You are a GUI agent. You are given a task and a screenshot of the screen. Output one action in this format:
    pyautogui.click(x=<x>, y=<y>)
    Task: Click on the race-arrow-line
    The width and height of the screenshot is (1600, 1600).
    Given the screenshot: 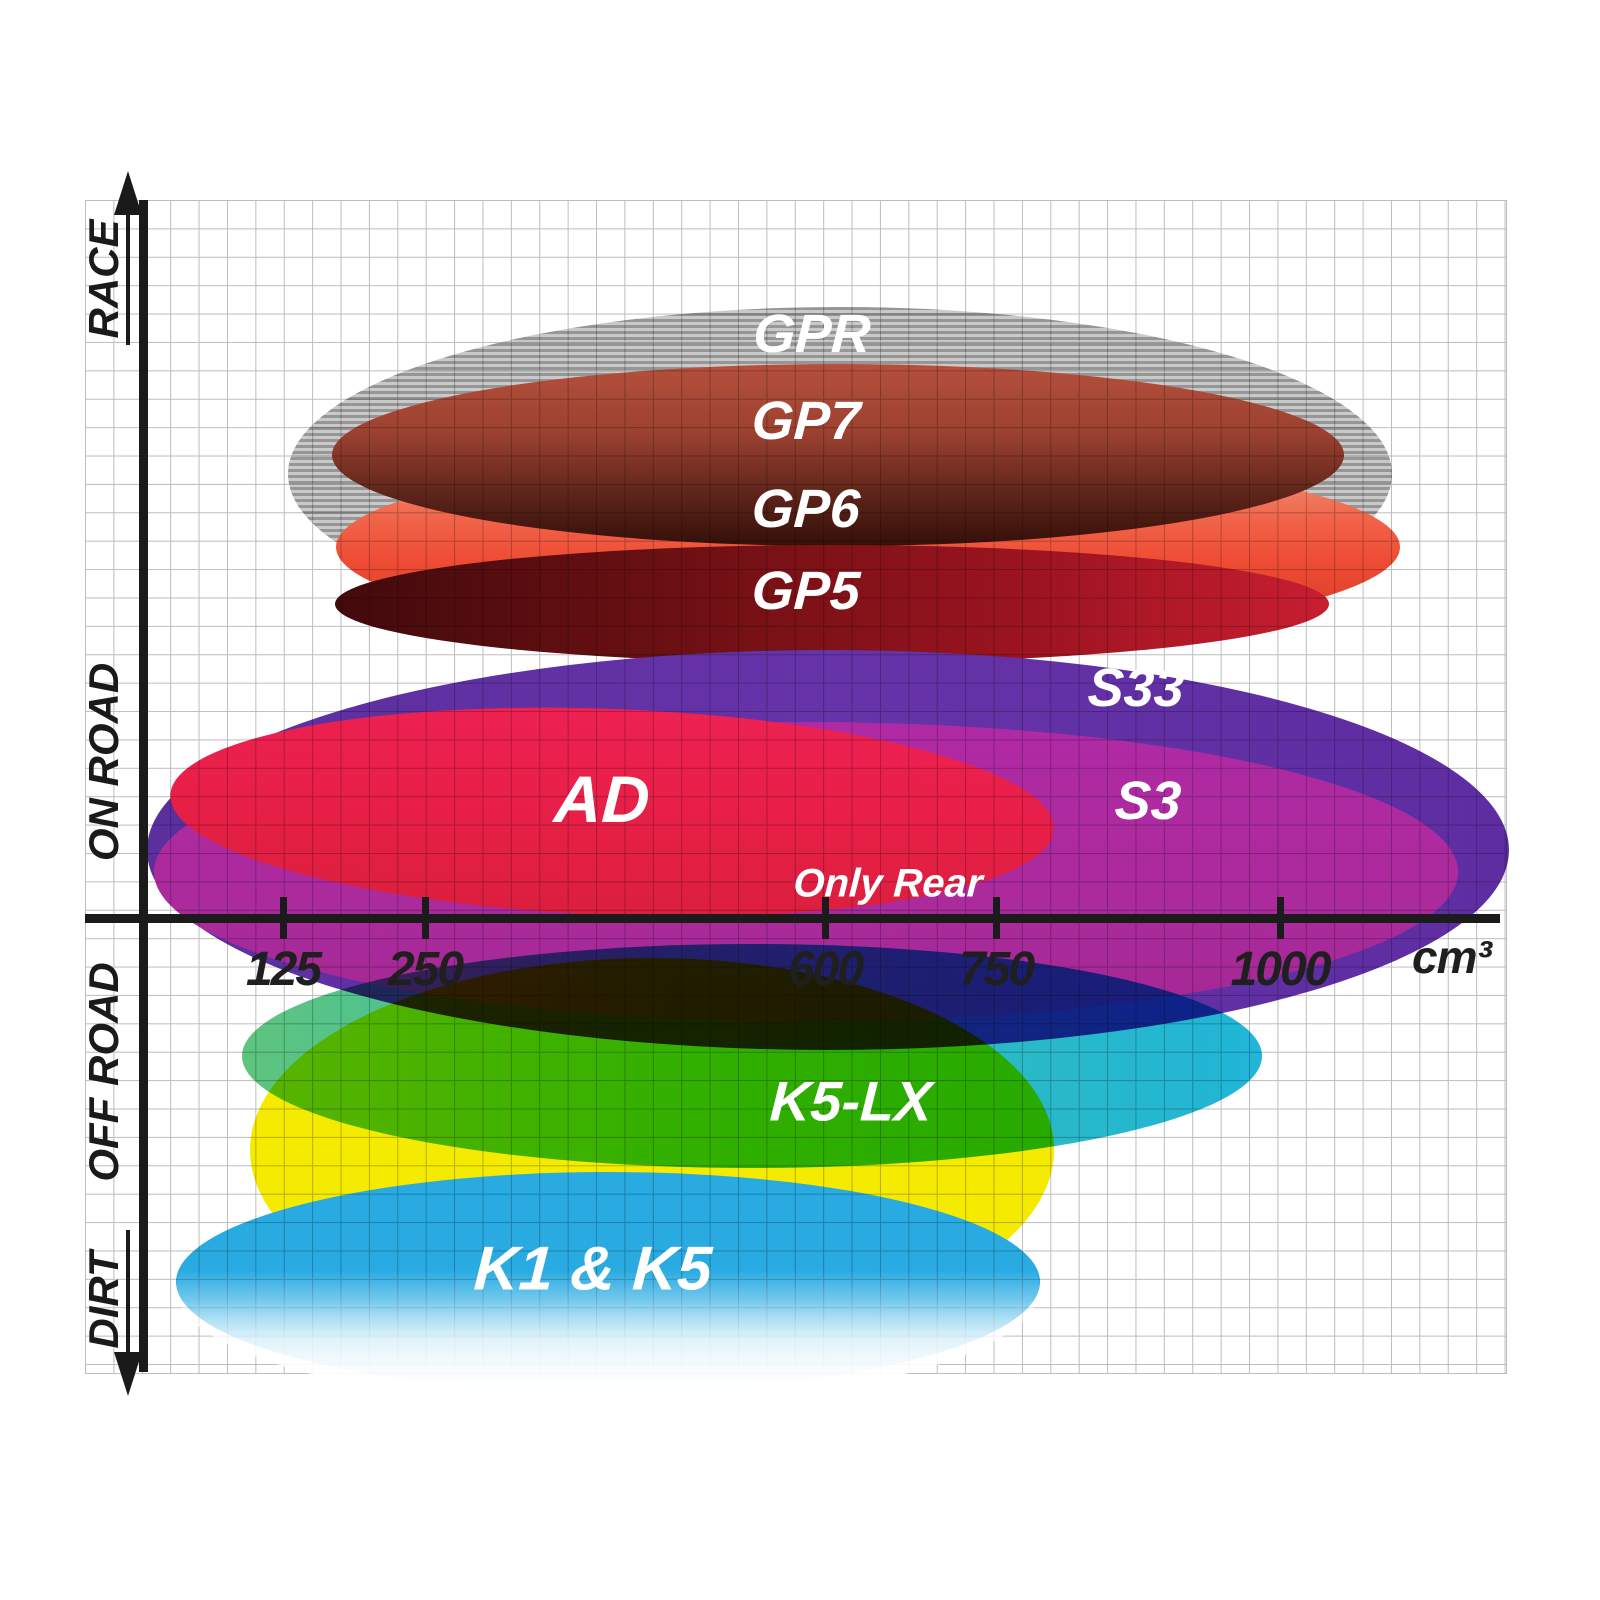 What is the action you would take?
    pyautogui.click(x=128, y=280)
    